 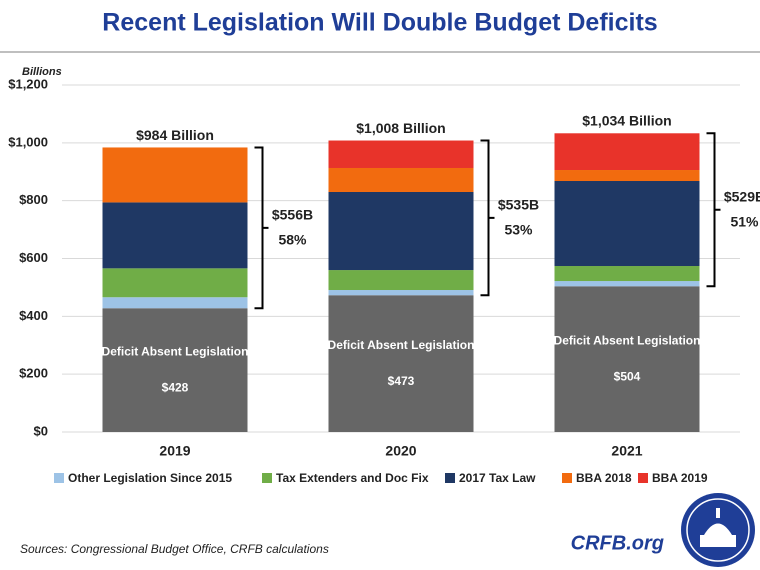 I want to click on data-label: $428, so click(x=175, y=387).